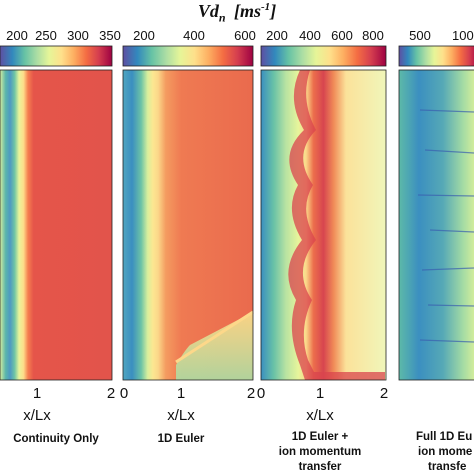 This screenshot has height=474, width=474. Describe the element at coordinates (436, 56) in the screenshot. I see `colorbar-full-euler` at that location.